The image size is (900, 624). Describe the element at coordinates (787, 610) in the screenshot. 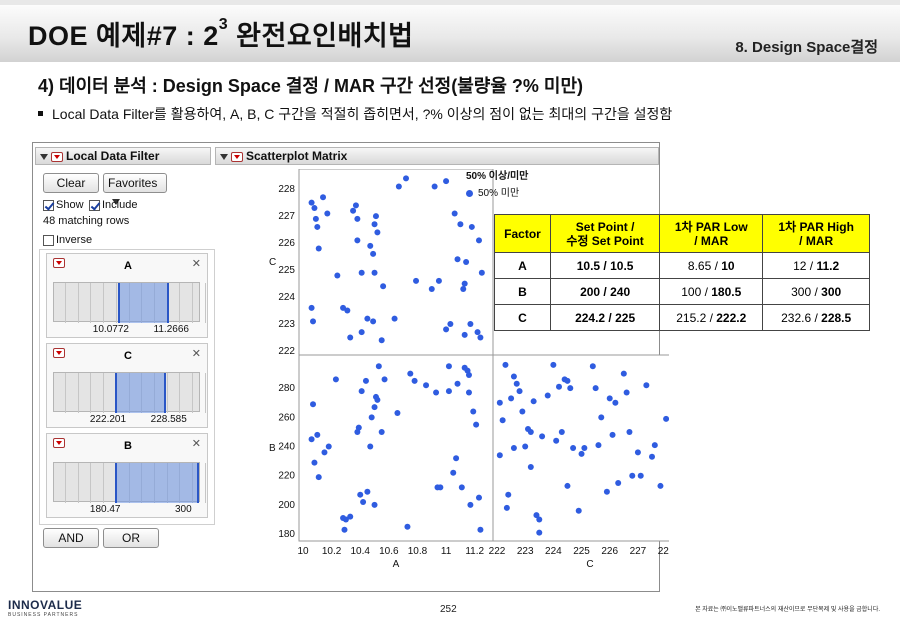

I see `copyright-notice: 본 자료는 ㈜이노밸류파트너스의 재산이므로 무단복제 및 사용을 금합니다.` at that location.